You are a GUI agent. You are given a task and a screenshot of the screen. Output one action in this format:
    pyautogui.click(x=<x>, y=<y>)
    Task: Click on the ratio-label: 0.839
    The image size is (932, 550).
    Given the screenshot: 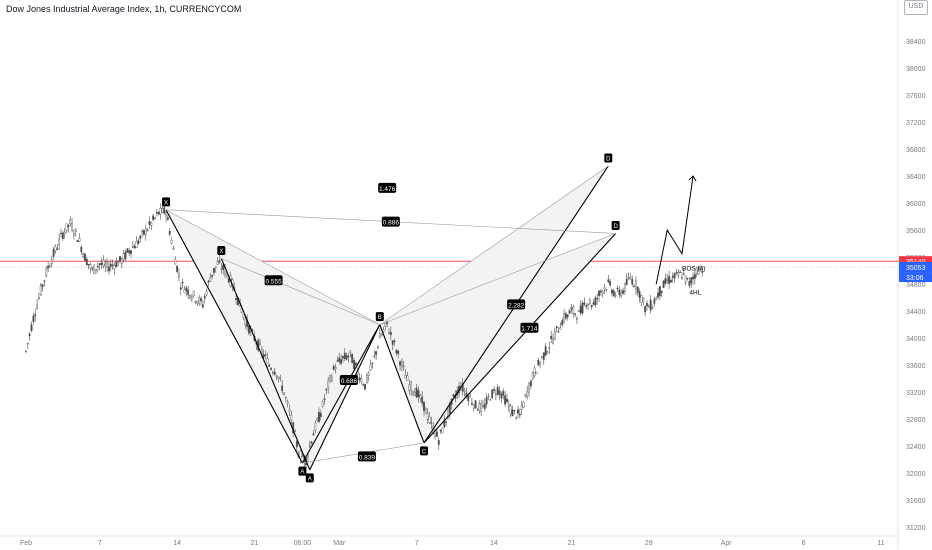 What is the action you would take?
    pyautogui.click(x=367, y=457)
    